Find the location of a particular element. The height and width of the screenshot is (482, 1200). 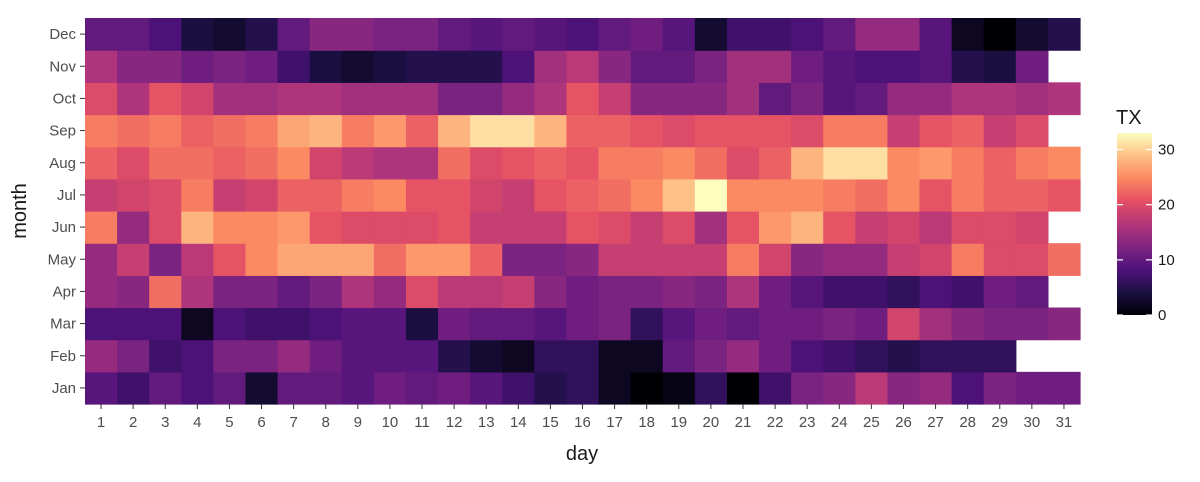

x-tick-label: 6 is located at coordinates (261, 422).